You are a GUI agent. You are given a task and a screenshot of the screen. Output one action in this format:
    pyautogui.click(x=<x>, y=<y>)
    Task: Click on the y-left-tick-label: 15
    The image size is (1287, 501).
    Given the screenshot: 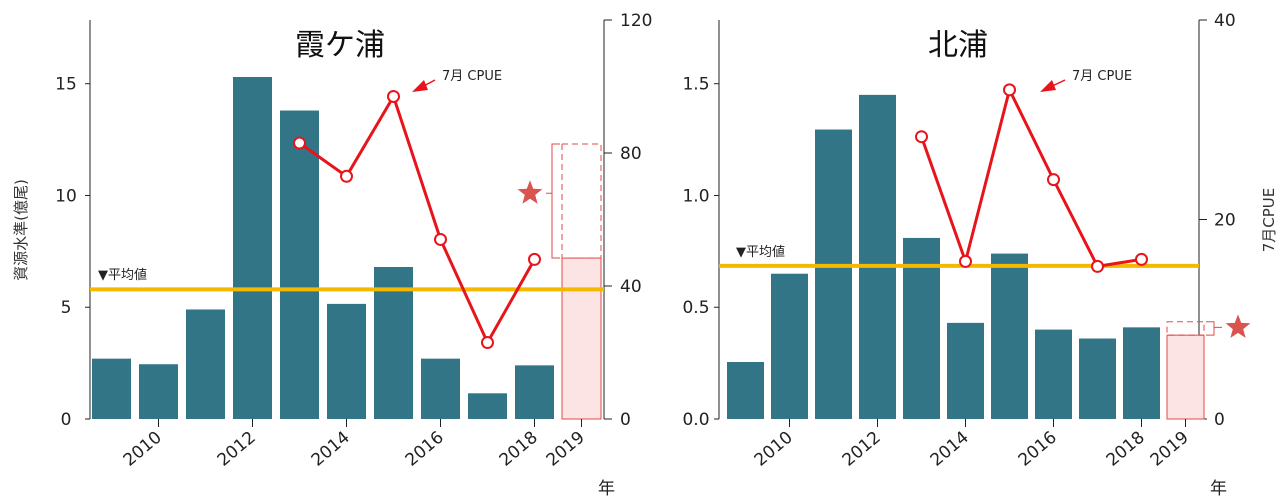 What is the action you would take?
    pyautogui.click(x=66, y=85)
    